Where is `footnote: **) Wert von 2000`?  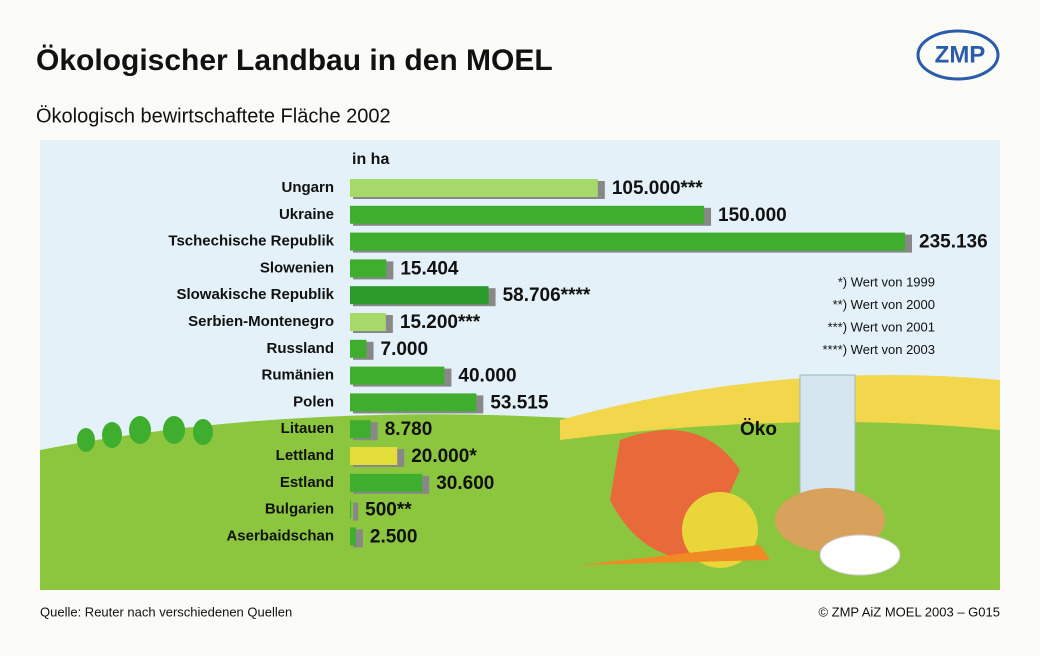
footnote: **) Wert von 2000 is located at coordinates (884, 304).